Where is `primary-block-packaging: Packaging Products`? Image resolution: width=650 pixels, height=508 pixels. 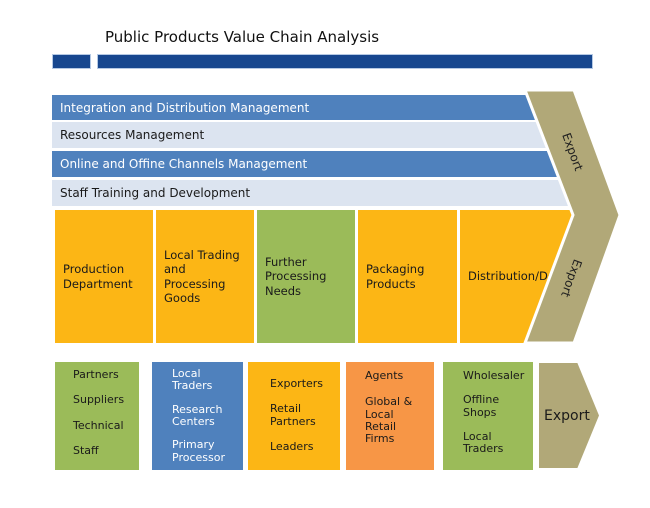 primary-block-packaging: Packaging Products is located at coordinates (407, 276).